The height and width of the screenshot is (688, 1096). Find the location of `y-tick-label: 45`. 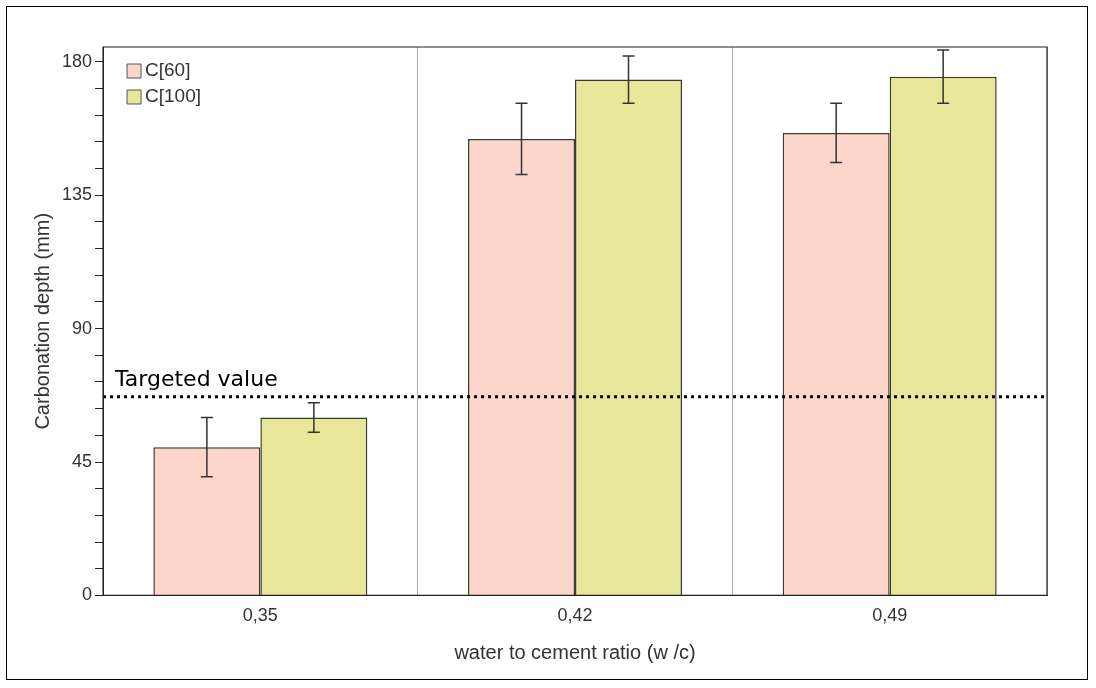

y-tick-label: 45 is located at coordinates (82, 460).